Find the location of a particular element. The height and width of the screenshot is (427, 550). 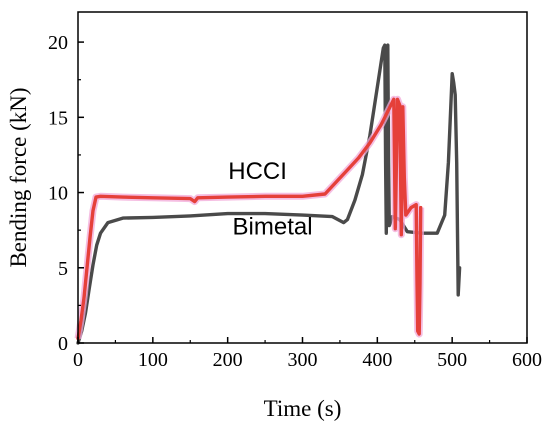

x-tick-label: 300 is located at coordinates (303, 360).